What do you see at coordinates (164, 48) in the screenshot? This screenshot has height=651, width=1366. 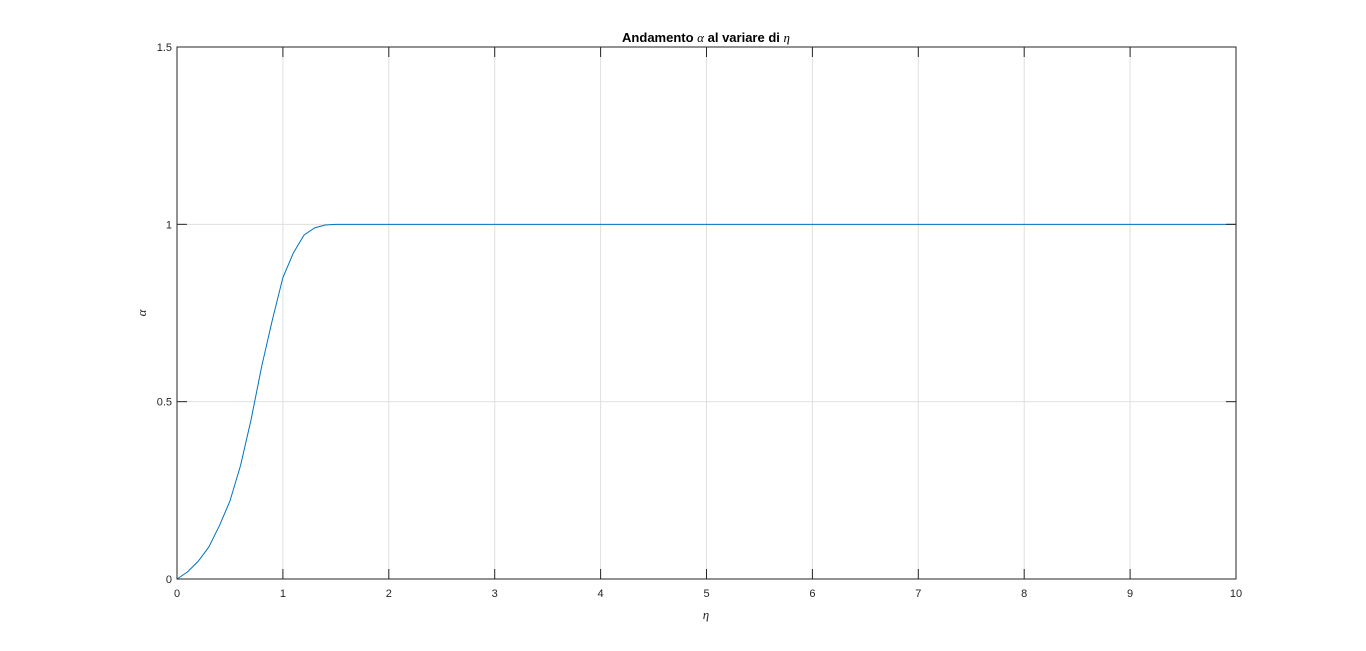 I see `y-tick-label: 1.5` at bounding box center [164, 48].